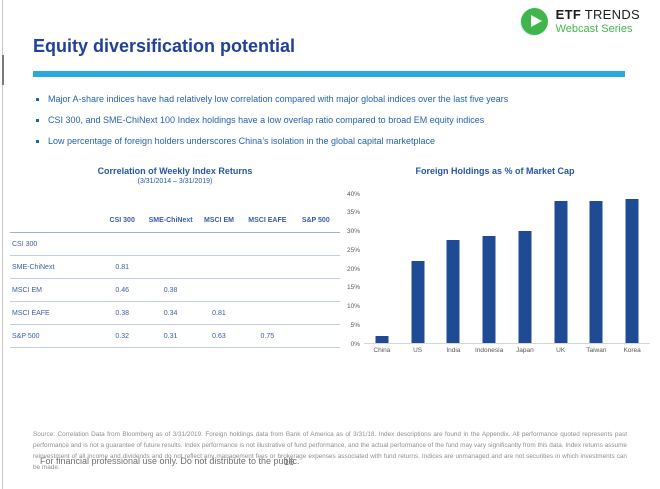  What do you see at coordinates (507, 350) in the screenshot?
I see `chart-x-axis-labels: China US India Indonesia Japan UK Taiwan Korea` at bounding box center [507, 350].